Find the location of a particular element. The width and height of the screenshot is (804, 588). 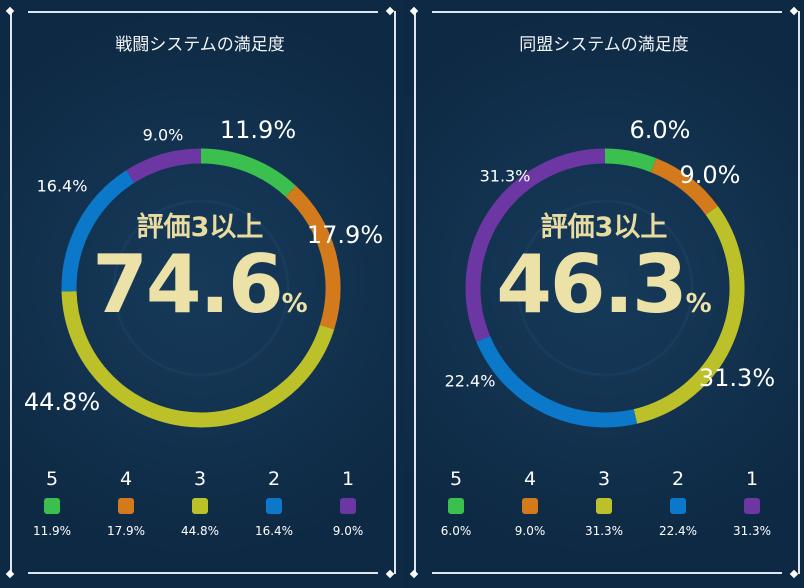

legend-item-rating-5: 5 6.0% is located at coordinates (456, 503).